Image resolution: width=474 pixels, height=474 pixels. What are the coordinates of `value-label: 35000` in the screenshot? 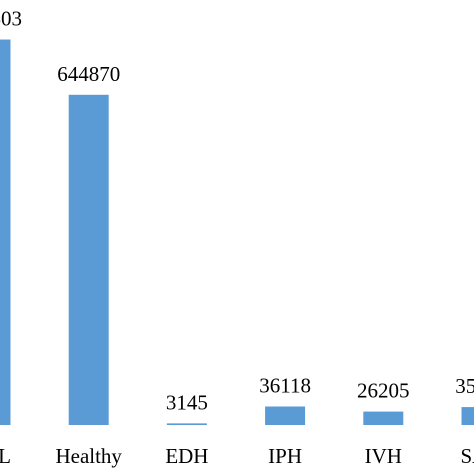 It's located at (464, 386).